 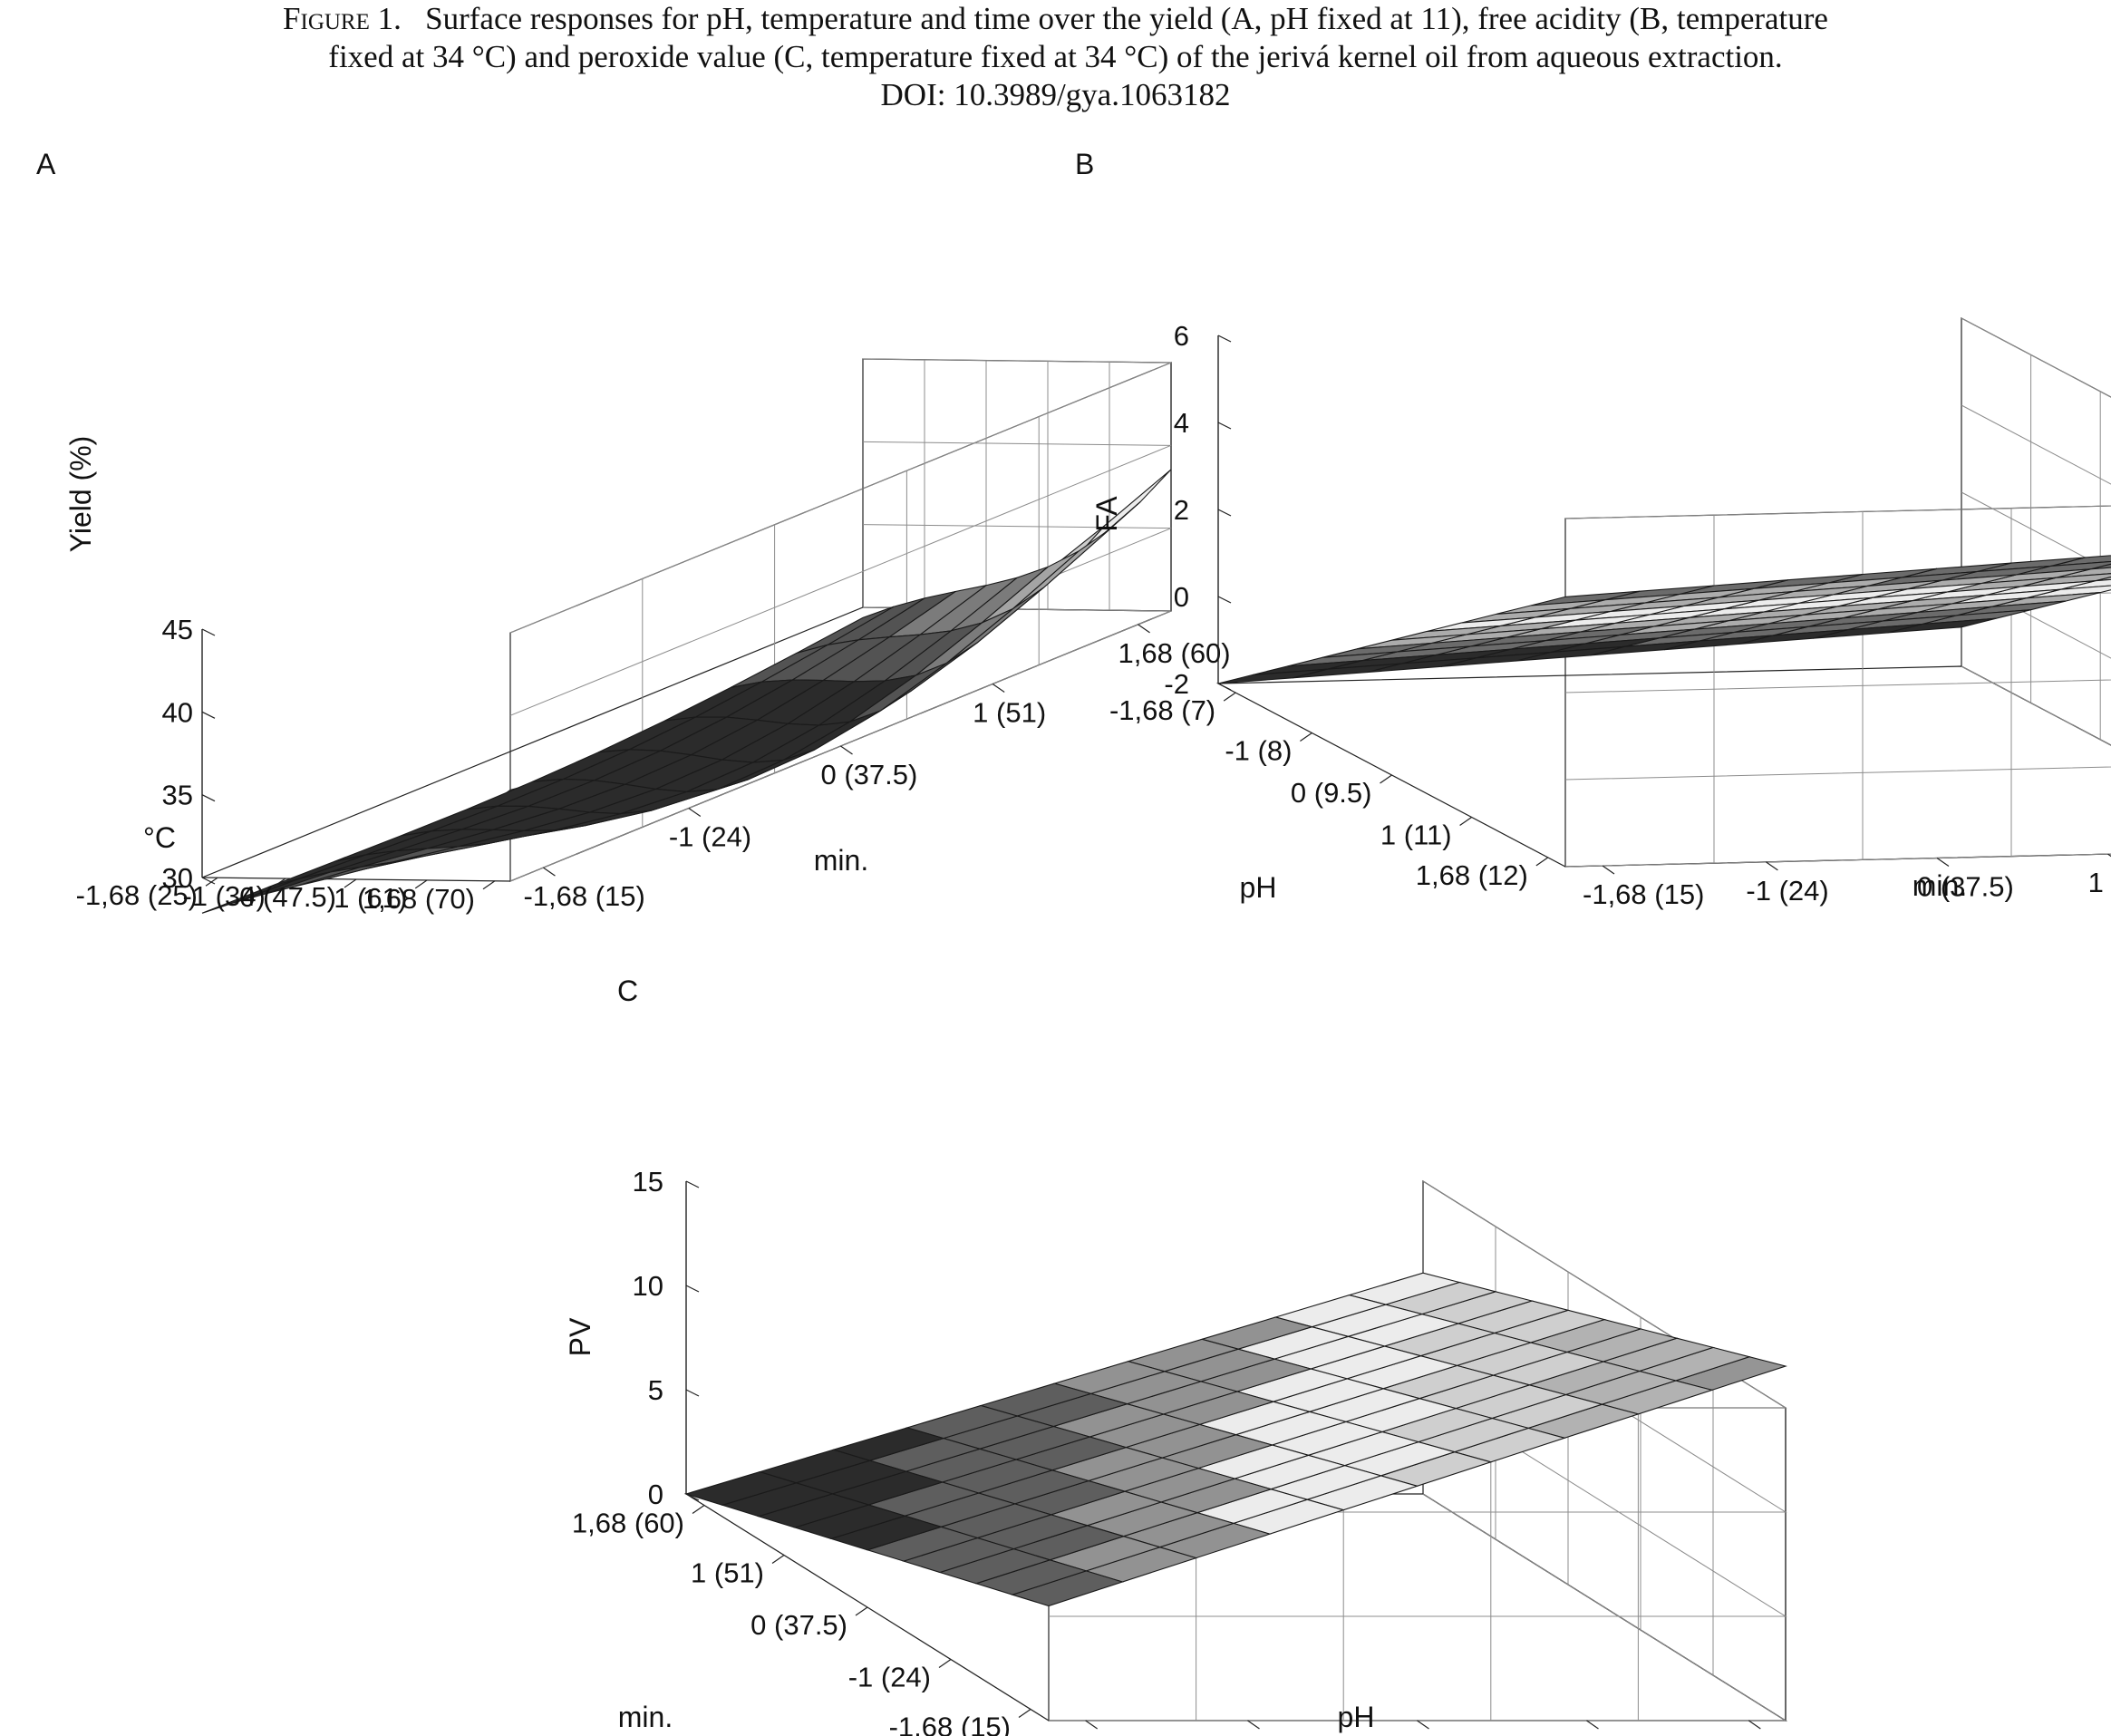 What do you see at coordinates (890, 1677) in the screenshot?
I see `c-left-tick-label: -1 (24)` at bounding box center [890, 1677].